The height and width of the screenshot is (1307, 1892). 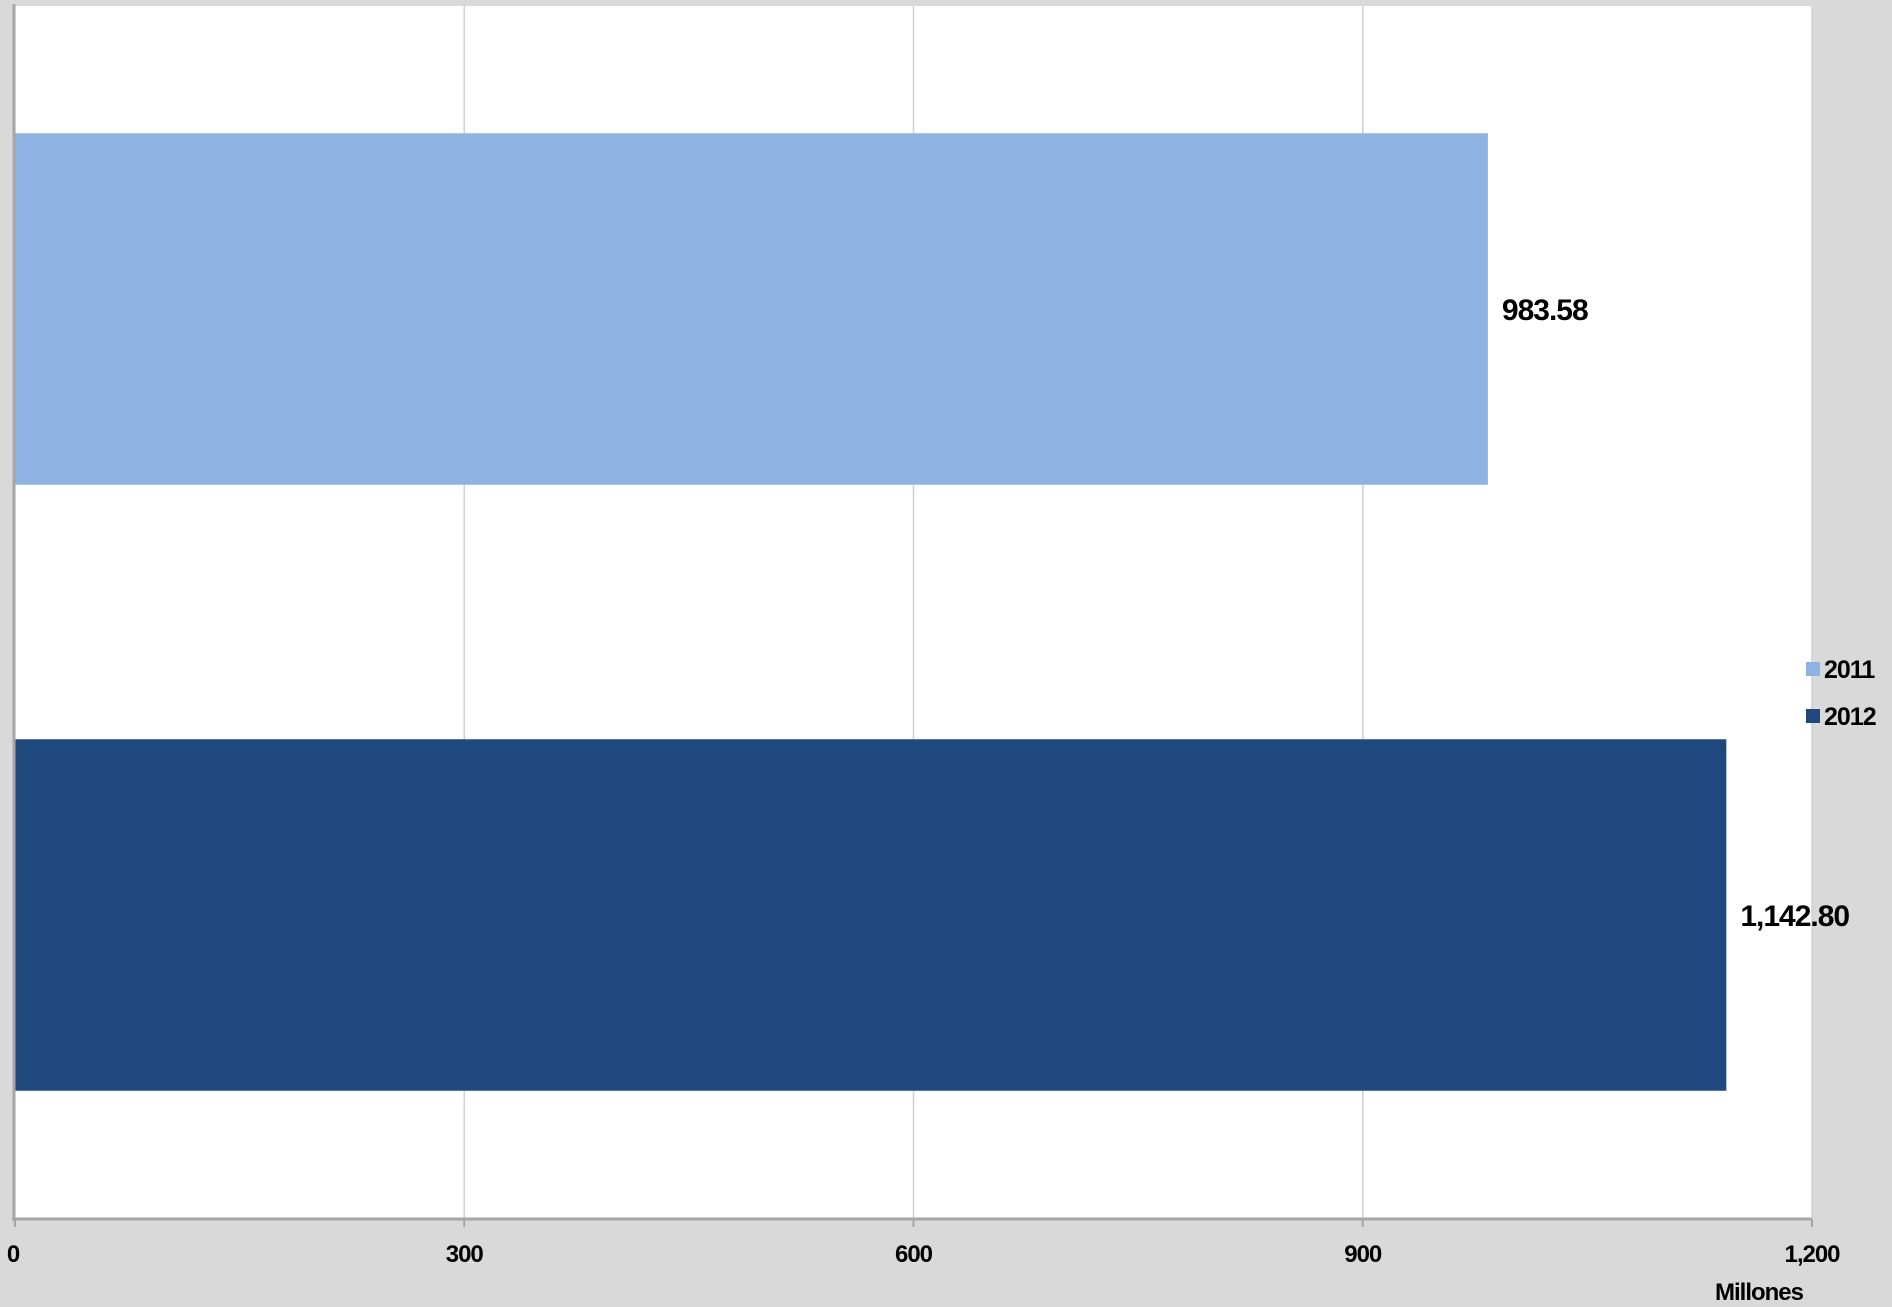 What do you see at coordinates (1813, 669) in the screenshot?
I see `legend-swatch-2011` at bounding box center [1813, 669].